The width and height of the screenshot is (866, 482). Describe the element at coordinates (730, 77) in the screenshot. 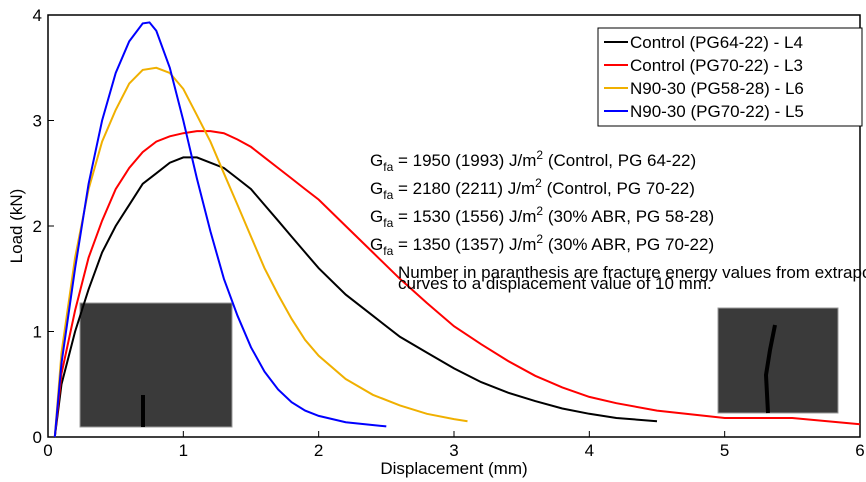

I see `legend-box` at that location.